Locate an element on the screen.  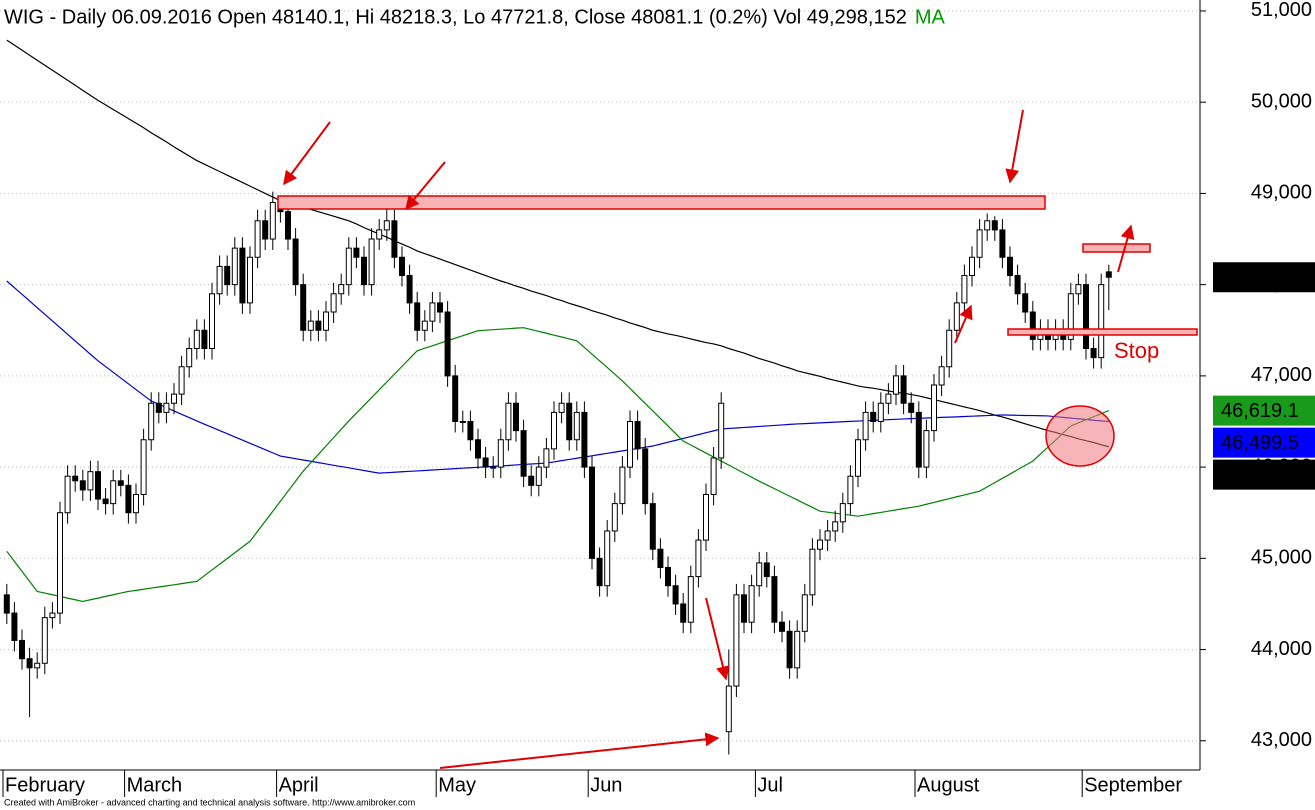
x-tick-label: May is located at coordinates (457, 785).